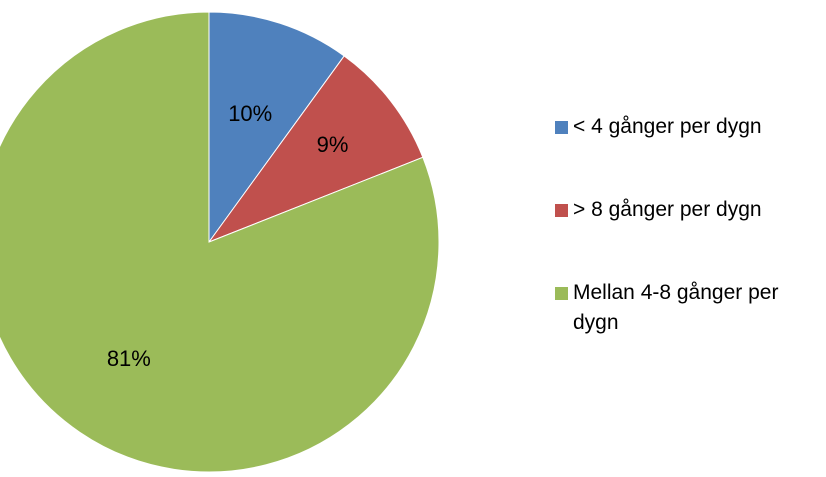  I want to click on legend-item-over-8: > 8 gånger per dygn, so click(689, 210).